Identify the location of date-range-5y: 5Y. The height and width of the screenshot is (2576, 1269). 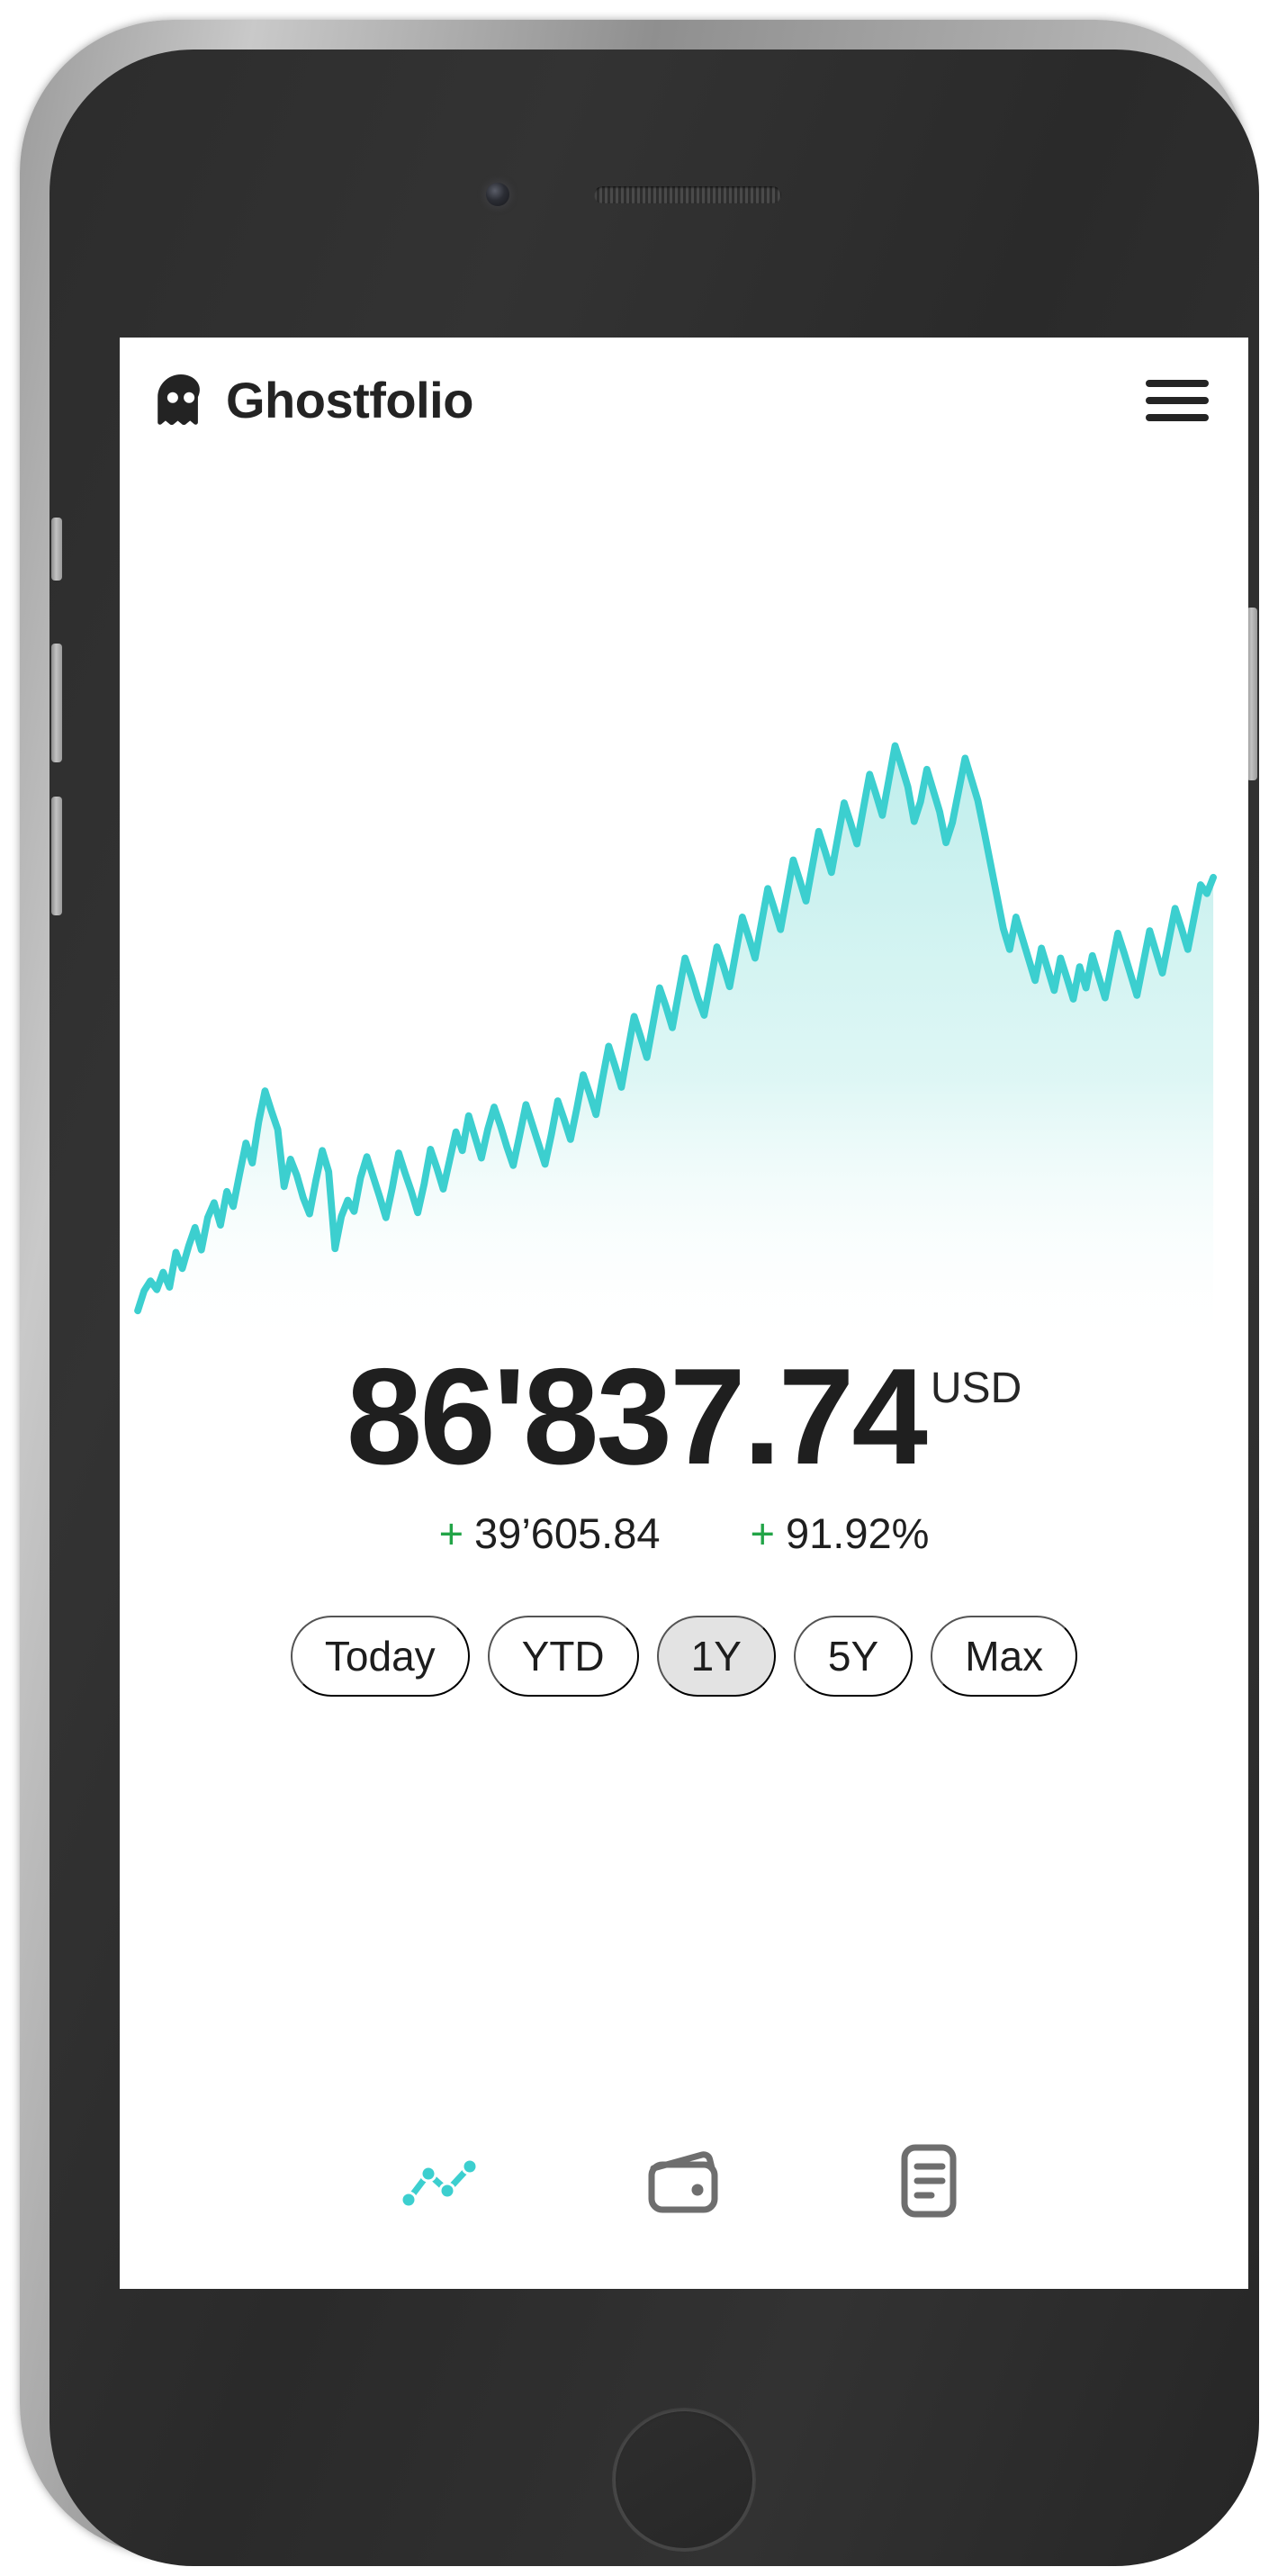
(853, 1657).